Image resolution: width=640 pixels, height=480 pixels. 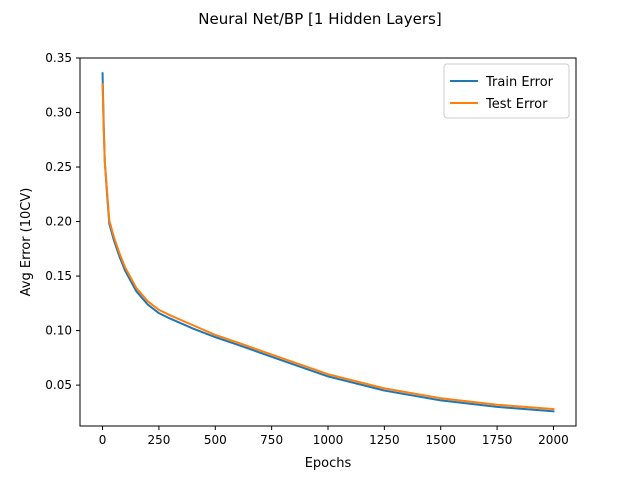 I want to click on x-tick-label: 0, so click(x=103, y=440).